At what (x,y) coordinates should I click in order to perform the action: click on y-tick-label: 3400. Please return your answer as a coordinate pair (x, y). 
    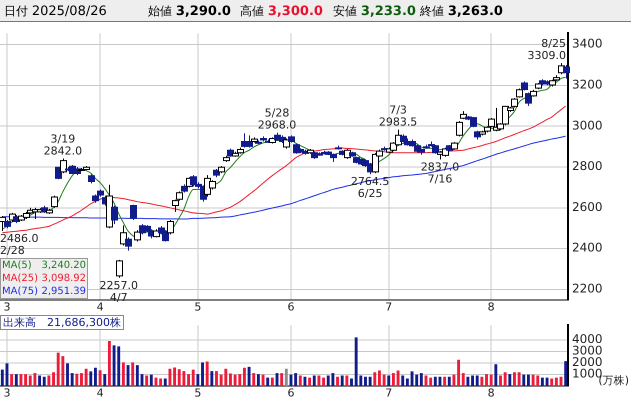
    Looking at the image, I should click on (587, 43).